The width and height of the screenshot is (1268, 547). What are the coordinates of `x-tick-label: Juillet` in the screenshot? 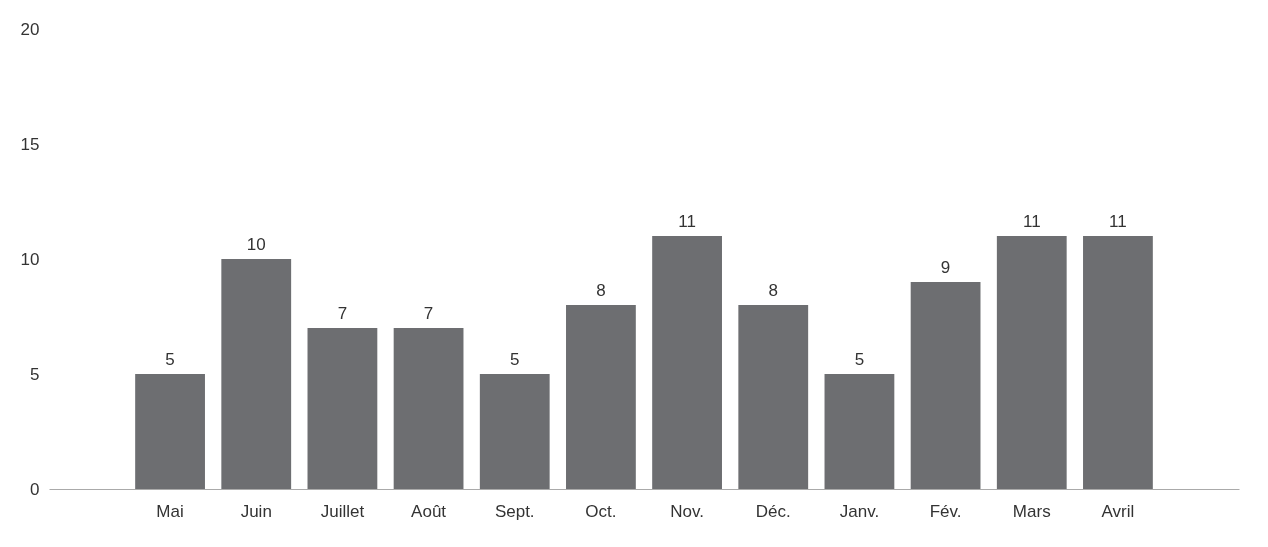 It's located at (342, 511).